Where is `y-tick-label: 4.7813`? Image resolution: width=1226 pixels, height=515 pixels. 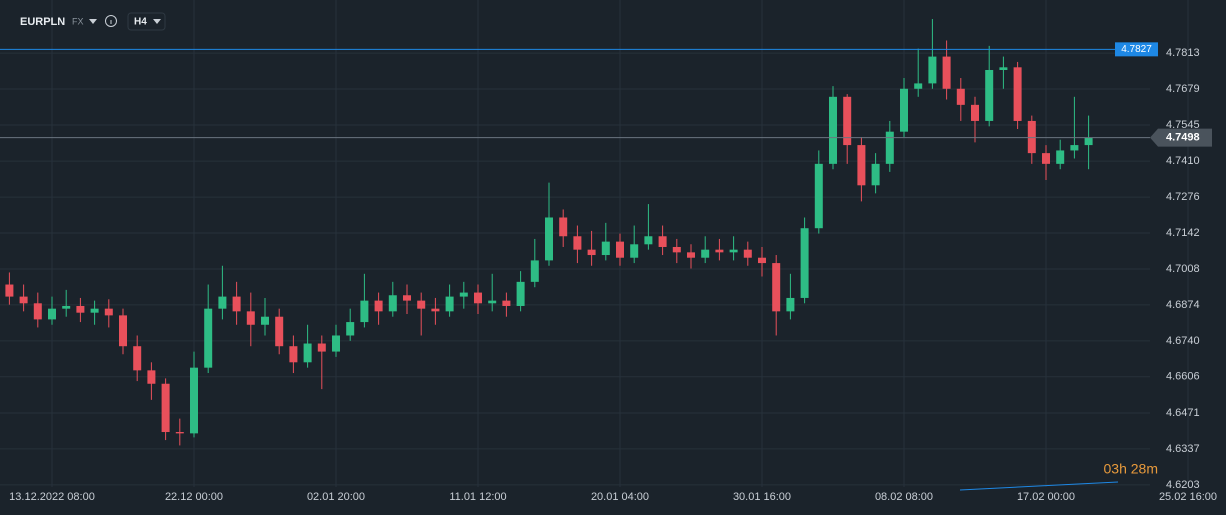
y-tick-label: 4.7813 is located at coordinates (1183, 53).